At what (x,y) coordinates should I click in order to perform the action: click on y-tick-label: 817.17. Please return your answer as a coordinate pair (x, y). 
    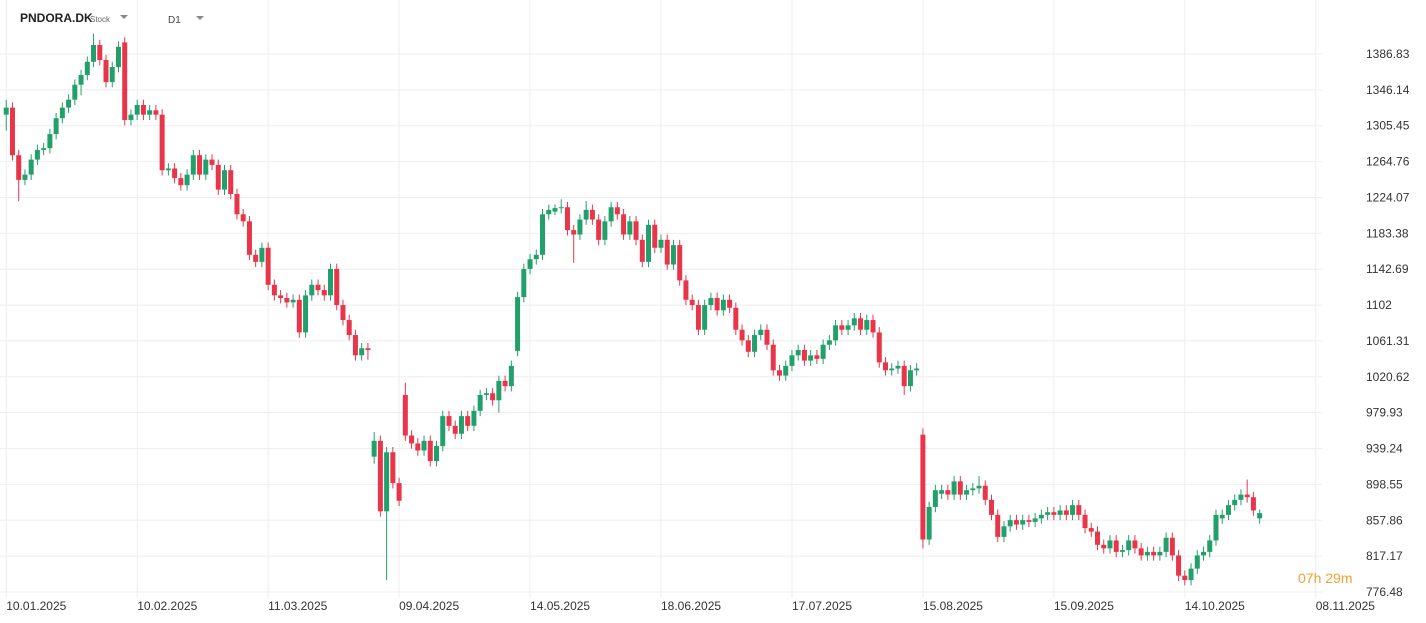
    Looking at the image, I should click on (1384, 556).